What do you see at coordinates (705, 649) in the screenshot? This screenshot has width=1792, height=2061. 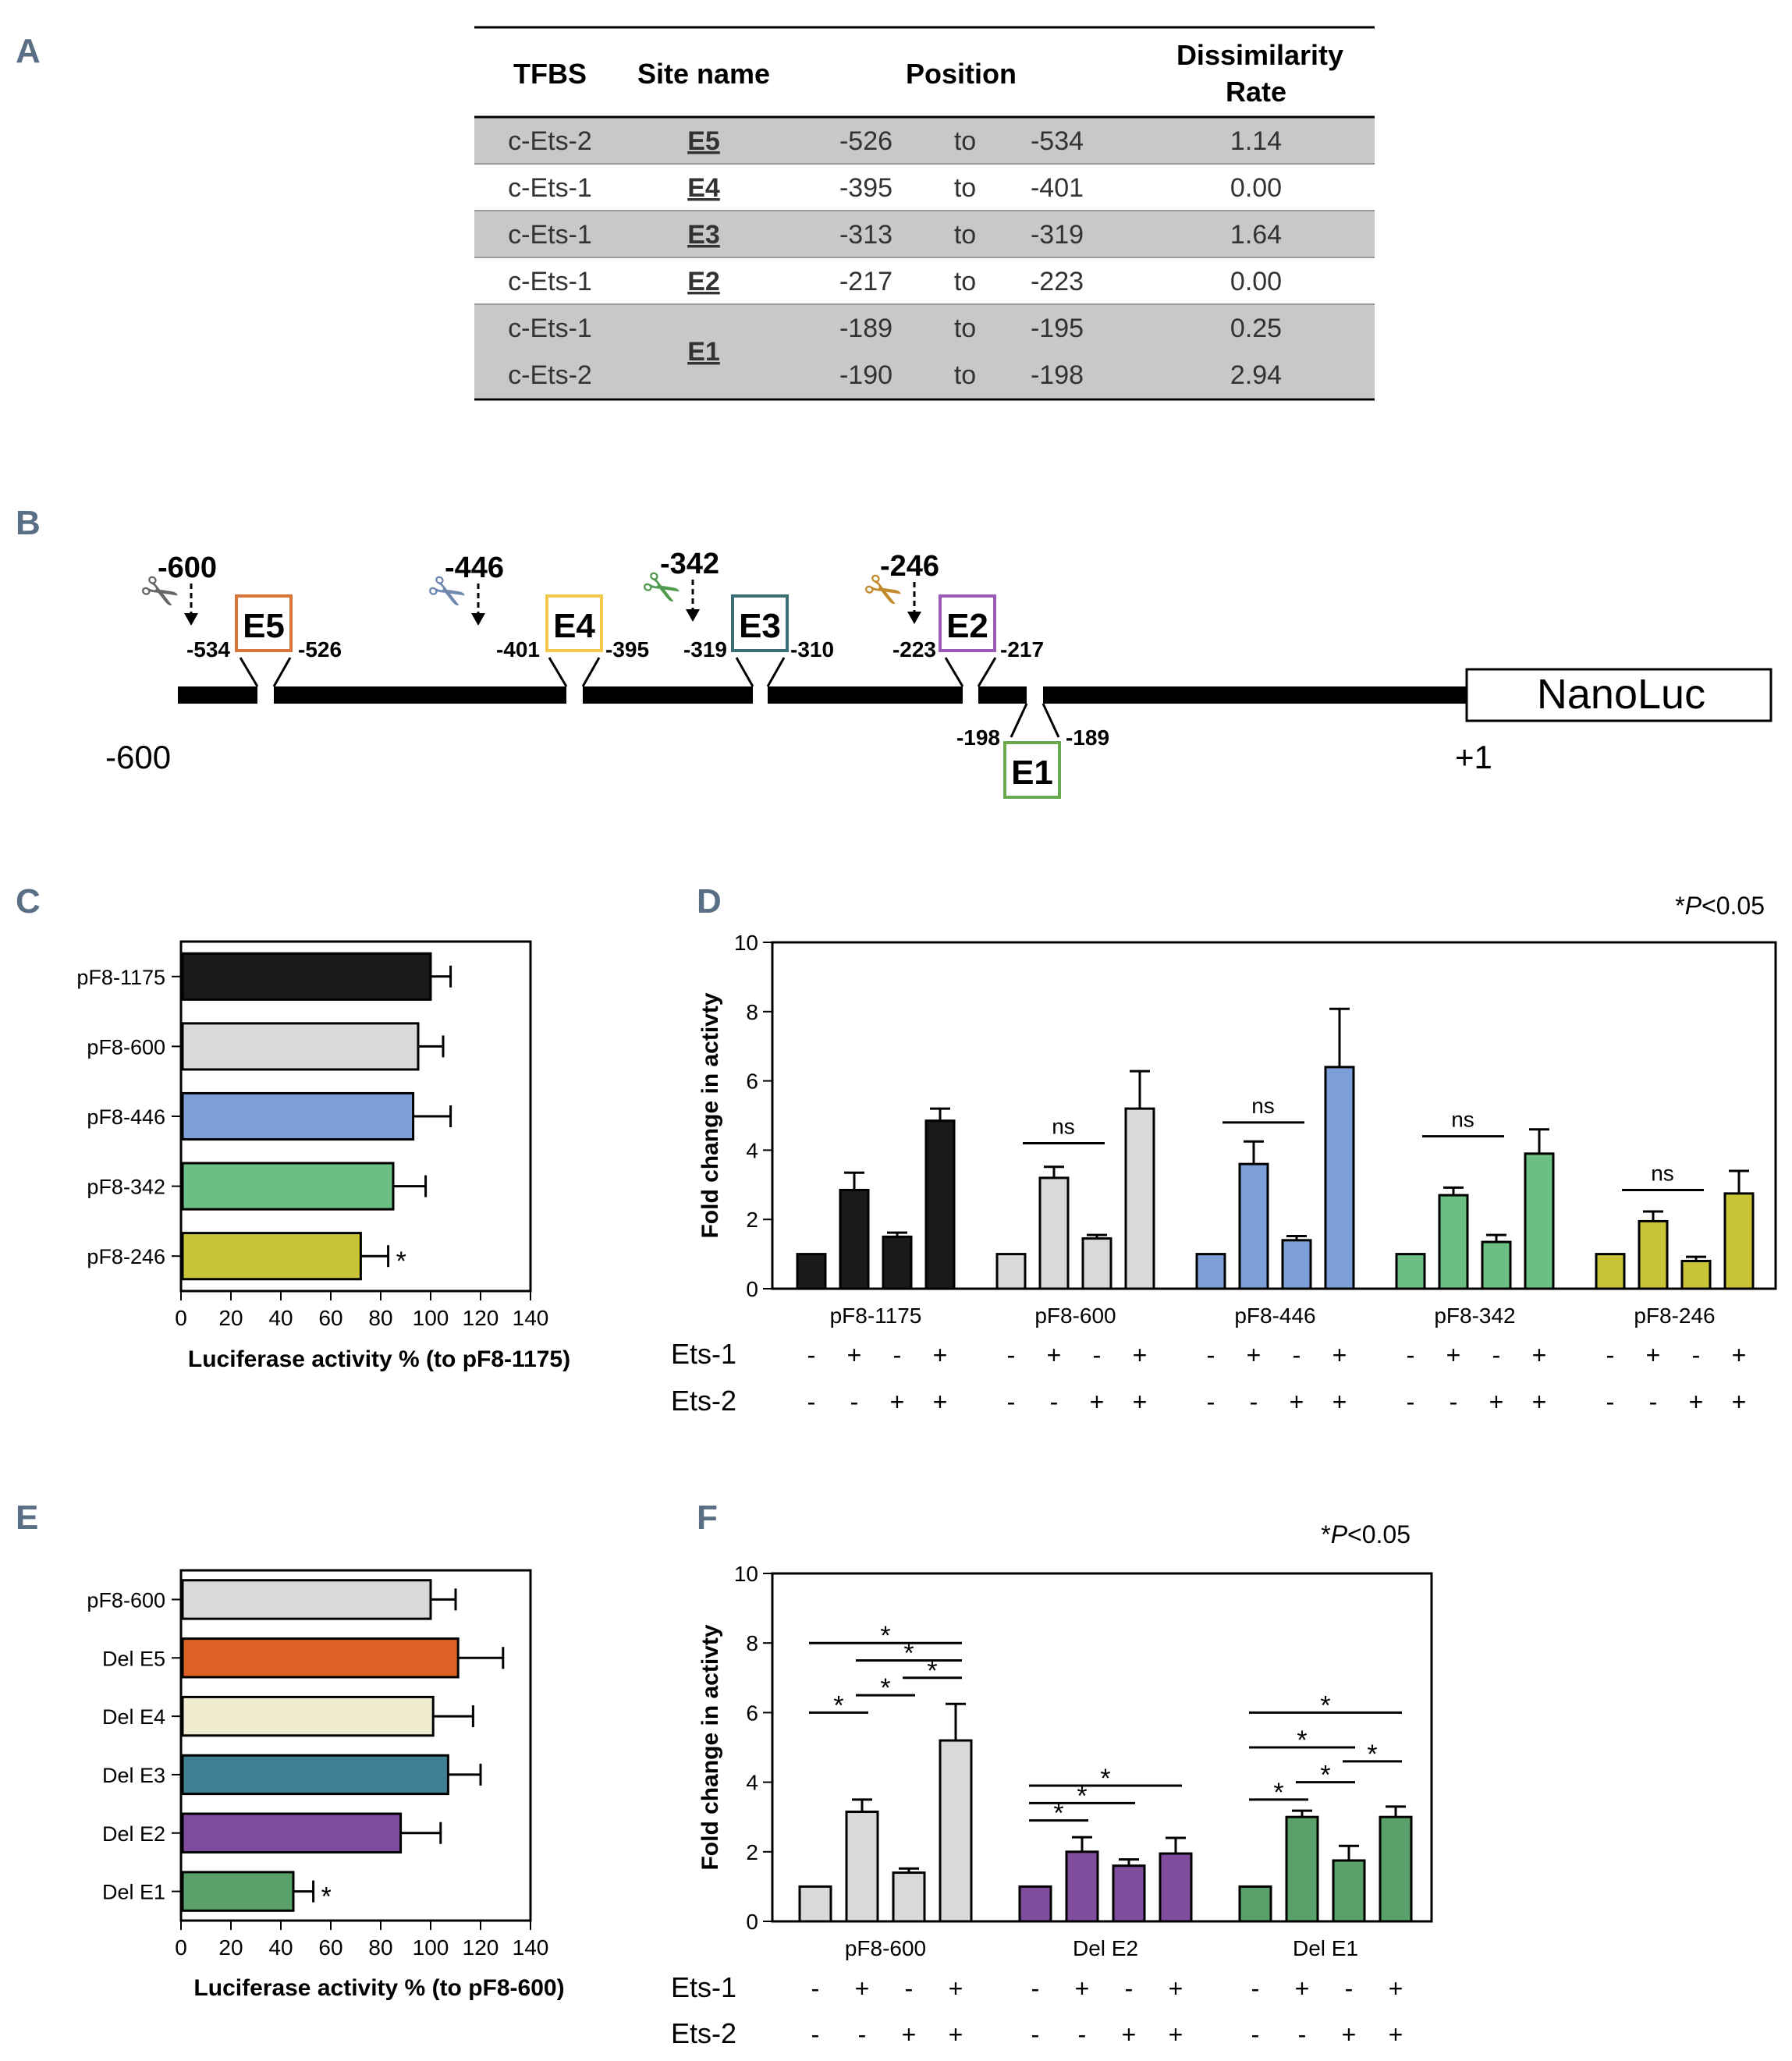 I see `site-left-pos: -319` at bounding box center [705, 649].